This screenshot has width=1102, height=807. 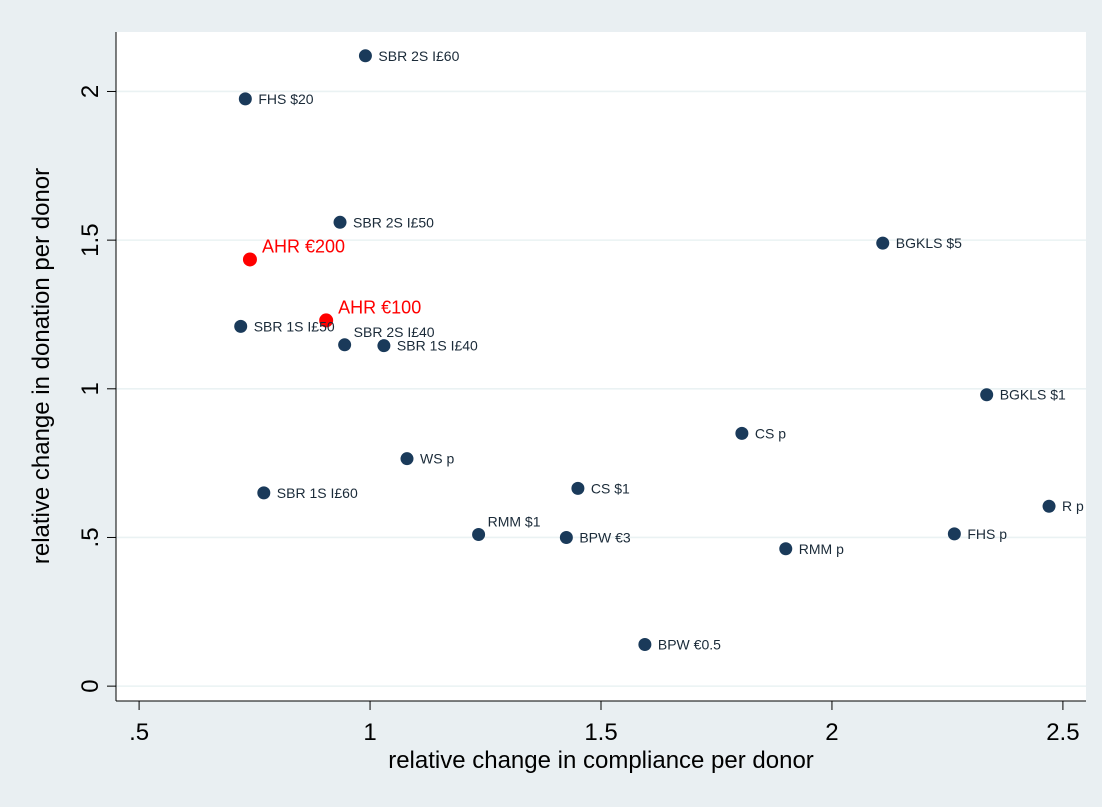 What do you see at coordinates (294, 326) in the screenshot?
I see `point-label: SBR 1S I£50` at bounding box center [294, 326].